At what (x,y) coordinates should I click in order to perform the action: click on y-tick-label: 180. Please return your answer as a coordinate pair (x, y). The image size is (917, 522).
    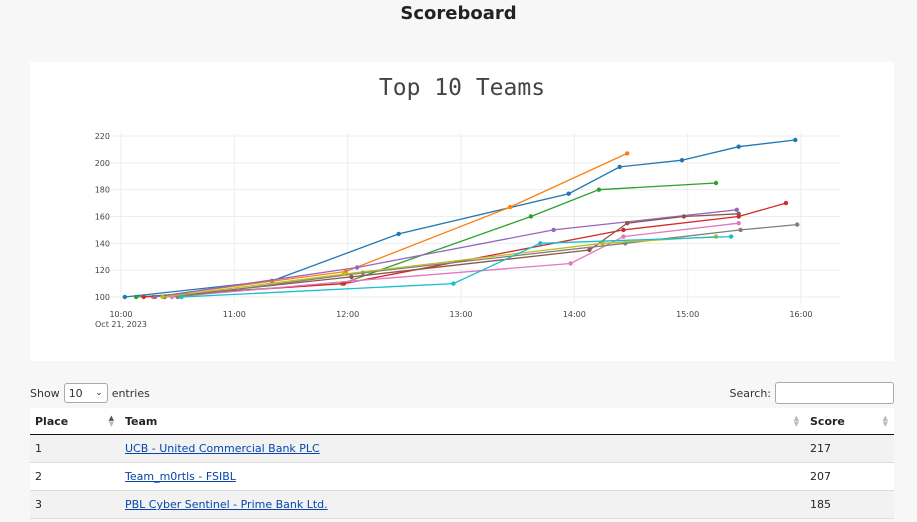
    Looking at the image, I should click on (102, 190).